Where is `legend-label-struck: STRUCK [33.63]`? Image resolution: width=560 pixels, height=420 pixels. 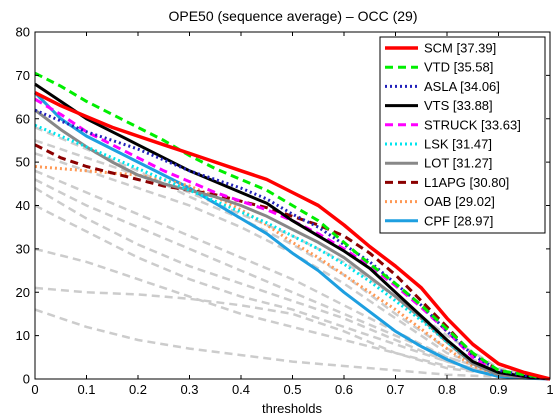 legend-label-struck: STRUCK [33.63] is located at coordinates (472, 124).